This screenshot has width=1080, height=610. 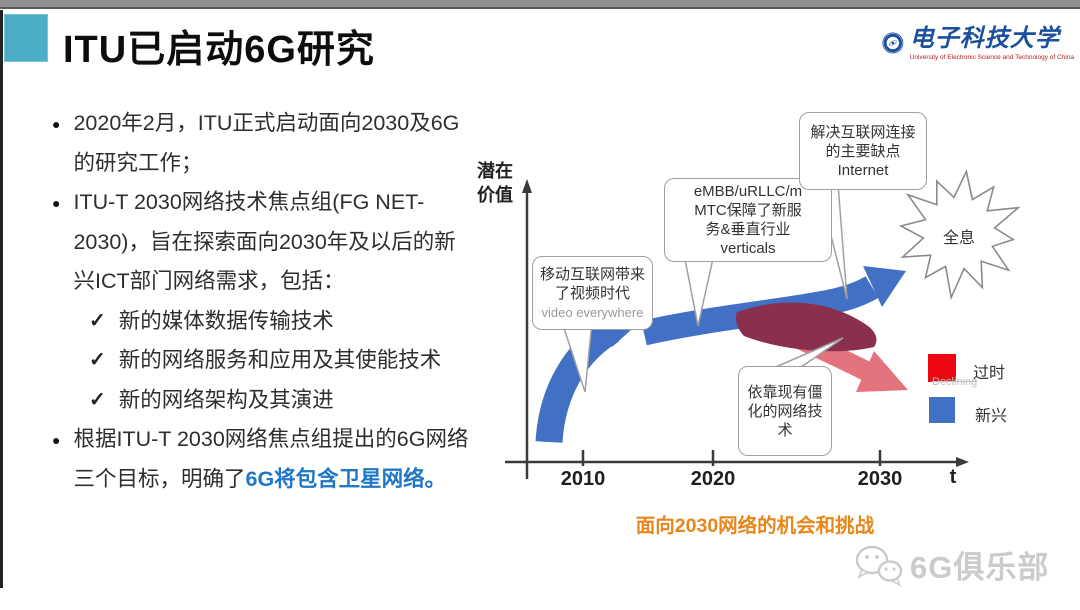 I want to click on check-item-label: 新的网络架构及其演进, so click(x=226, y=399).